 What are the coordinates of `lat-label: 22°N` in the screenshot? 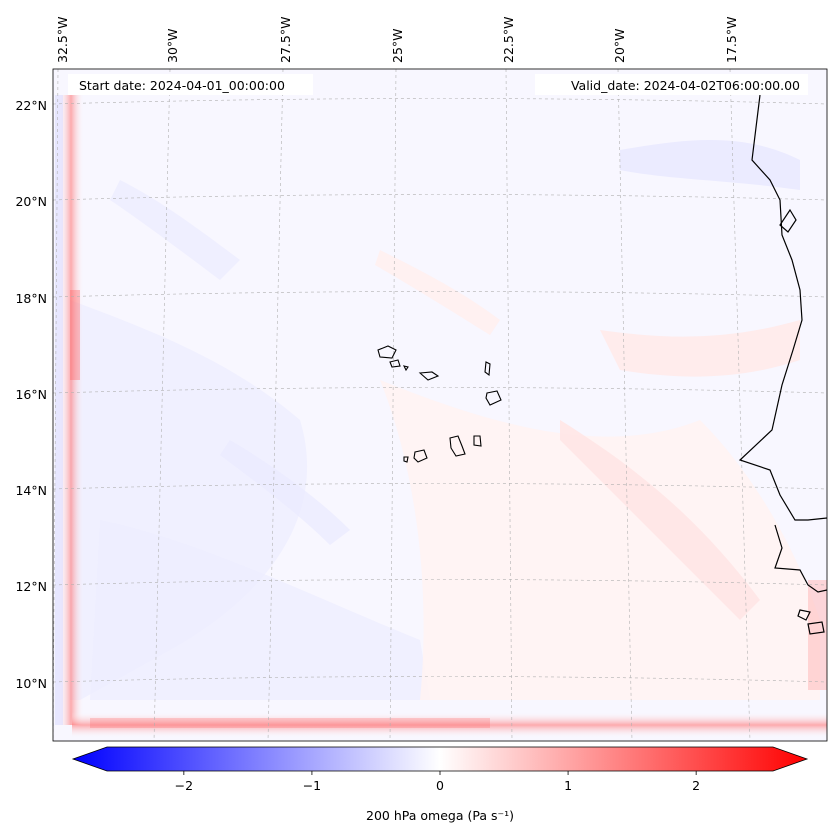 It's located at (31, 105).